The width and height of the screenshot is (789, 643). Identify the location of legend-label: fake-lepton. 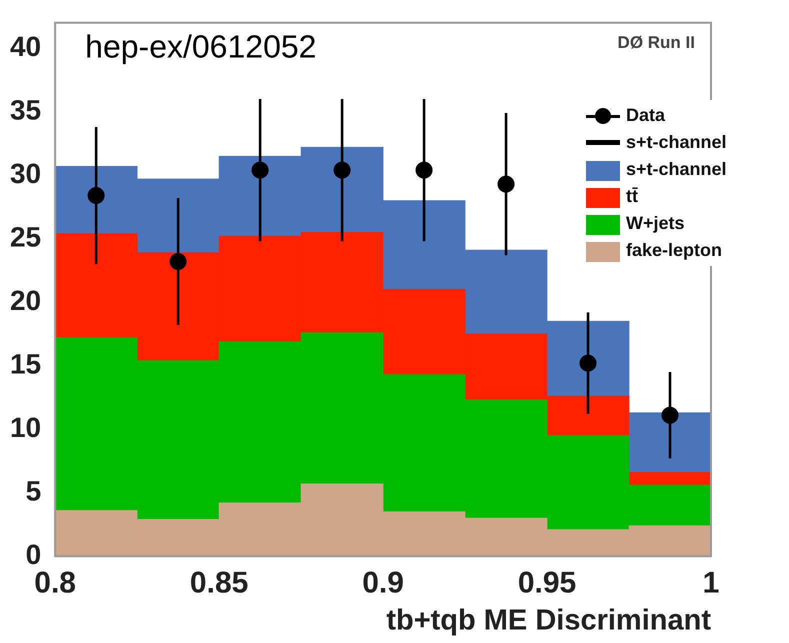
(674, 250).